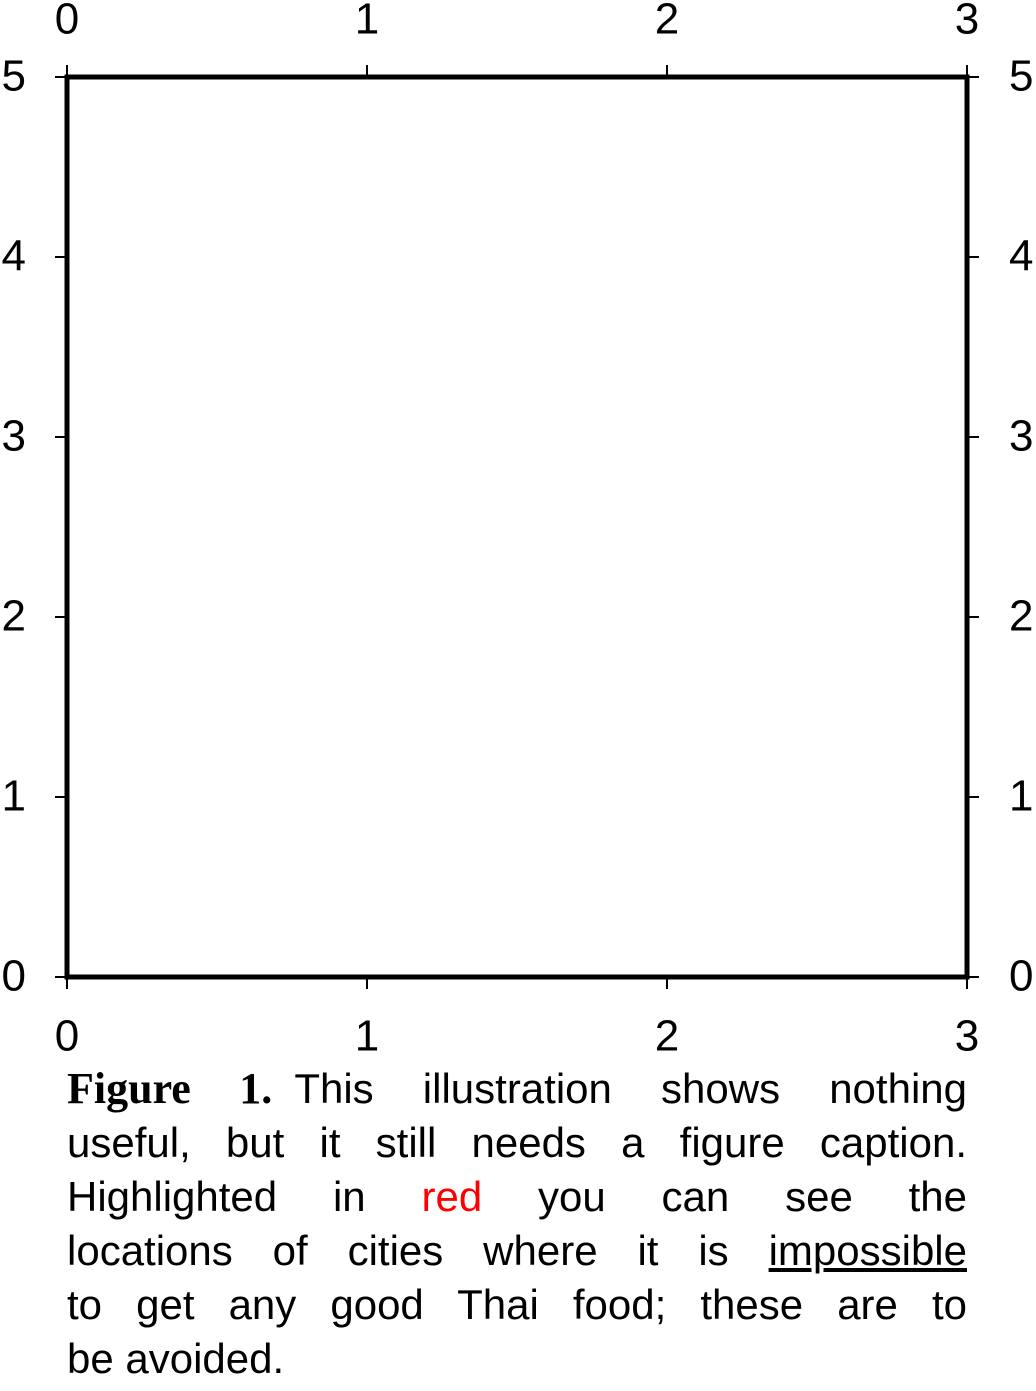 The width and height of the screenshot is (1036, 1391). I want to click on caption-text: to get any good Thai food; these are to, so click(517, 1304).